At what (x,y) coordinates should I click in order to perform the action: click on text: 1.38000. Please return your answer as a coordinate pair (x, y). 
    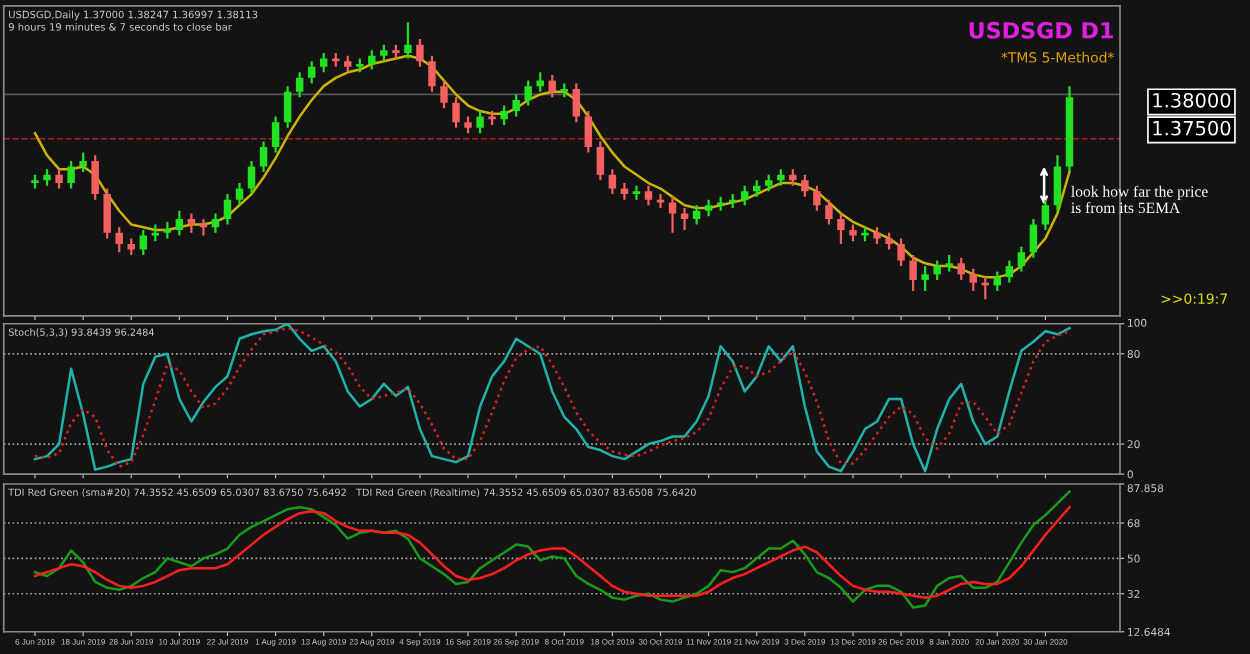
    Looking at the image, I should click on (1192, 100).